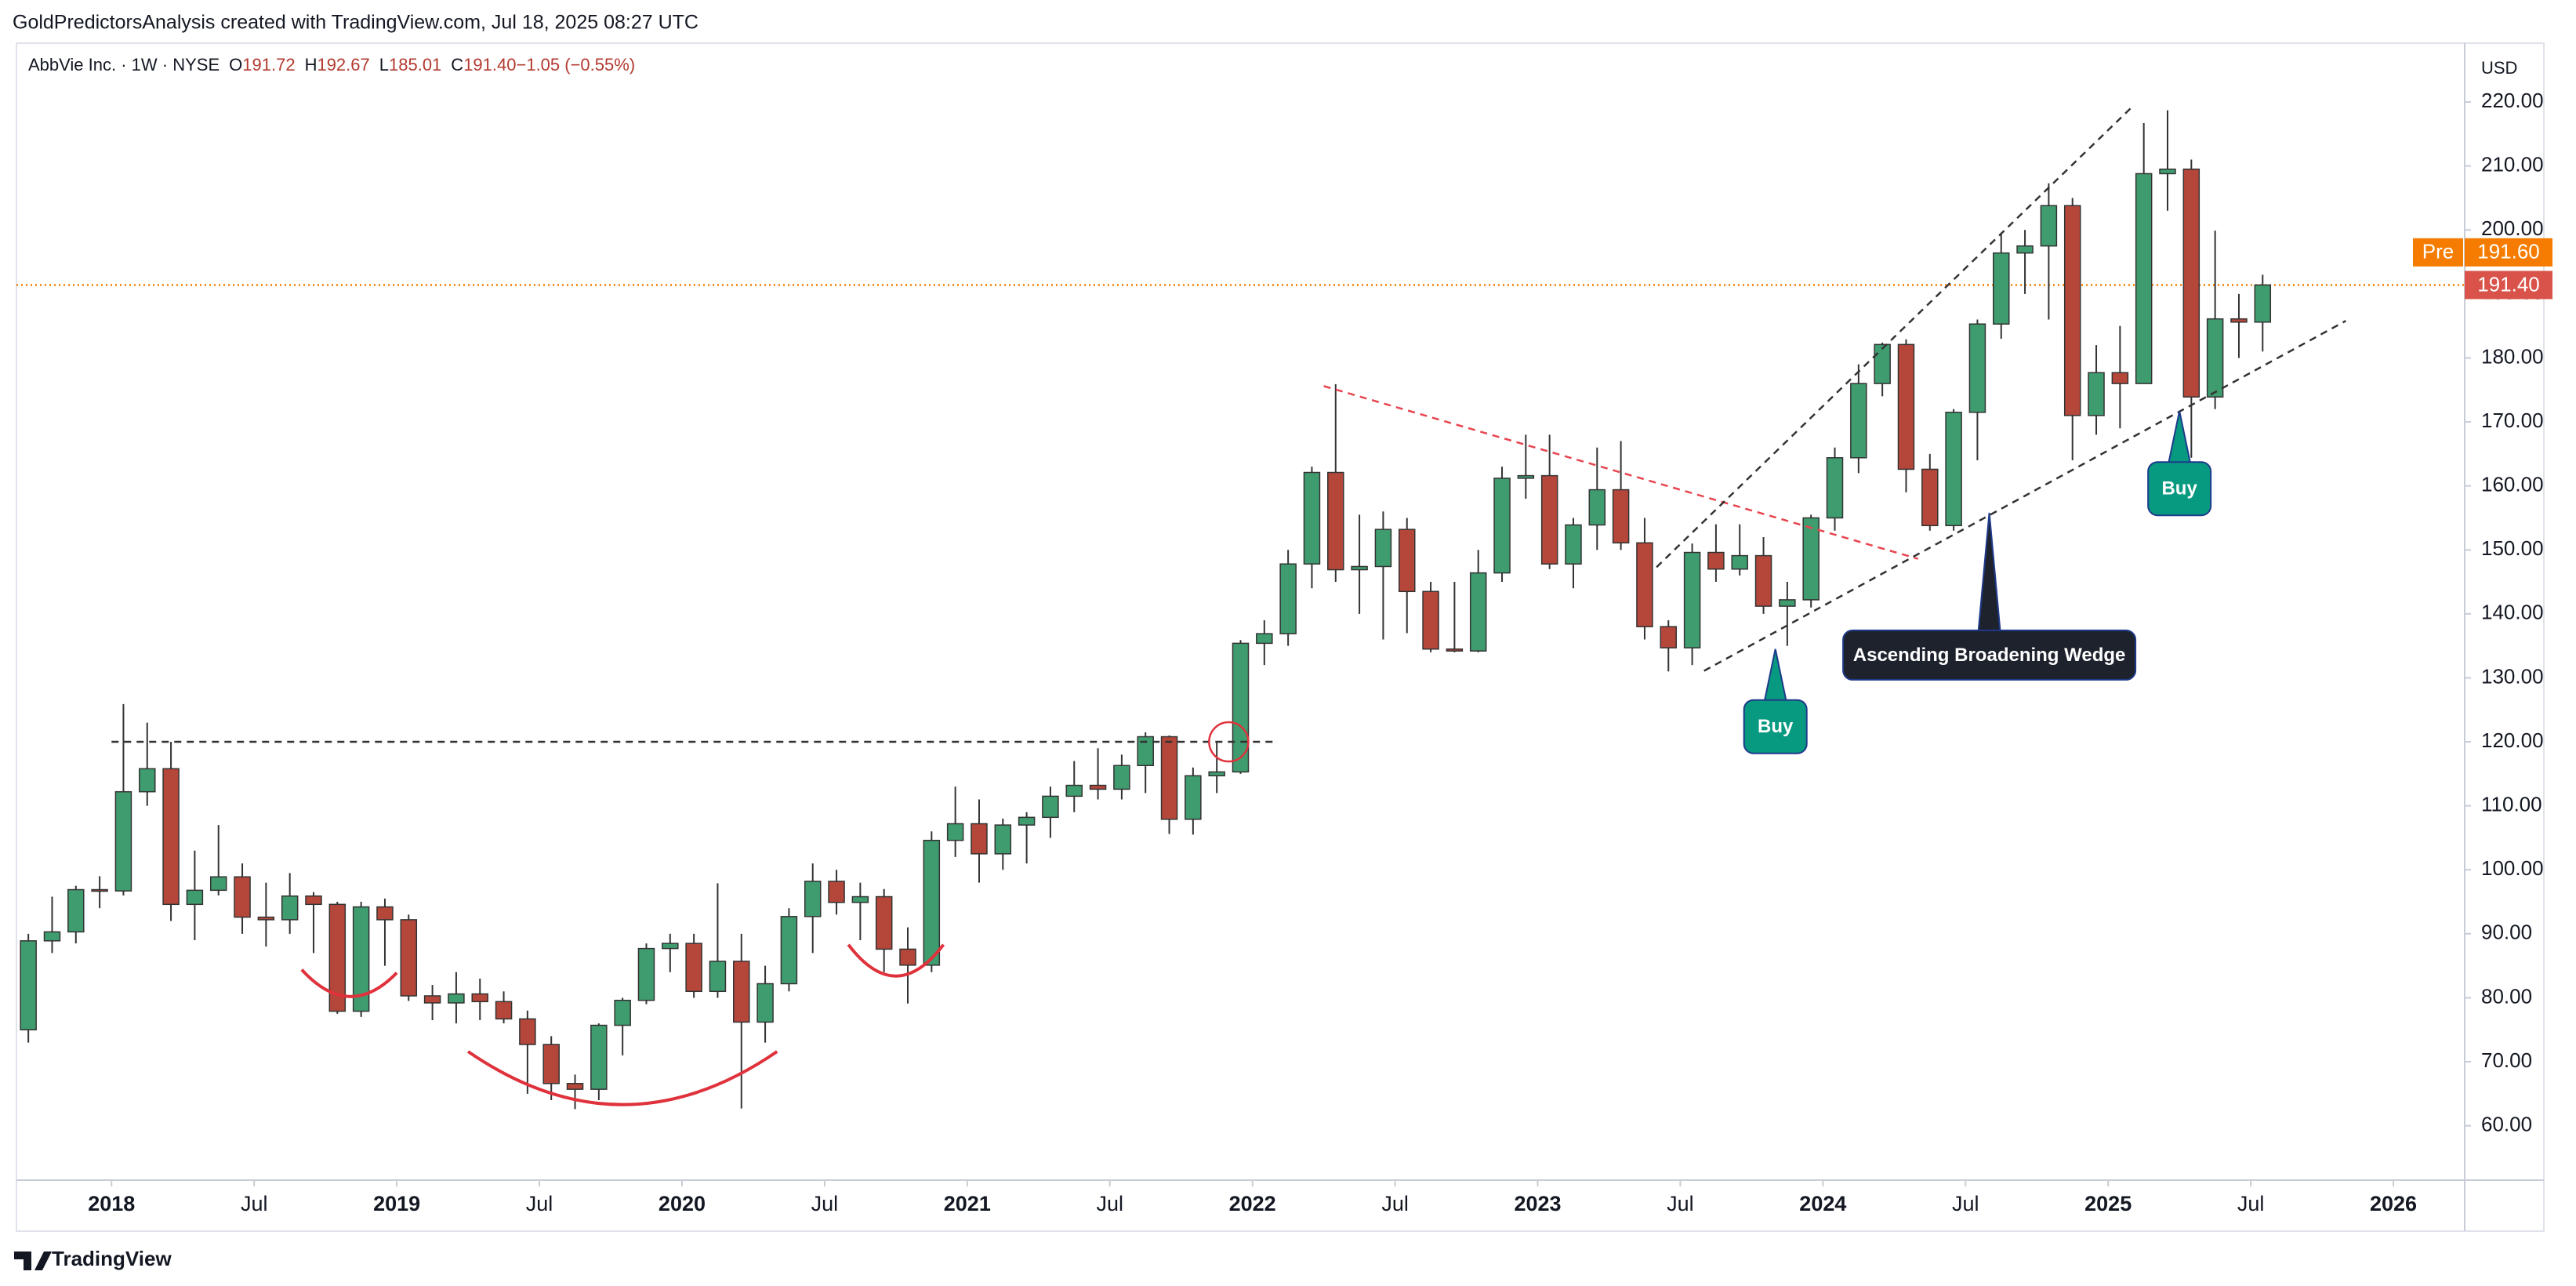  What do you see at coordinates (1253, 1204) in the screenshot?
I see `x-tick-label: 2022` at bounding box center [1253, 1204].